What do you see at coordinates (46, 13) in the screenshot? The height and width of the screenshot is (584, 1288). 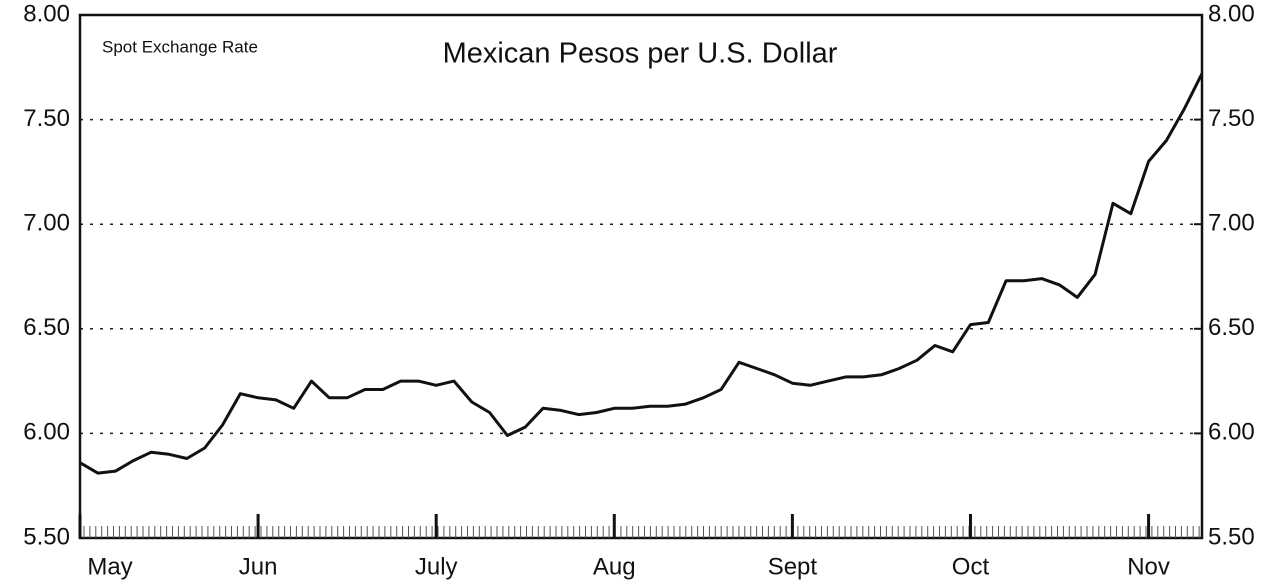 I see `y-tick-label: 8.00` at bounding box center [46, 13].